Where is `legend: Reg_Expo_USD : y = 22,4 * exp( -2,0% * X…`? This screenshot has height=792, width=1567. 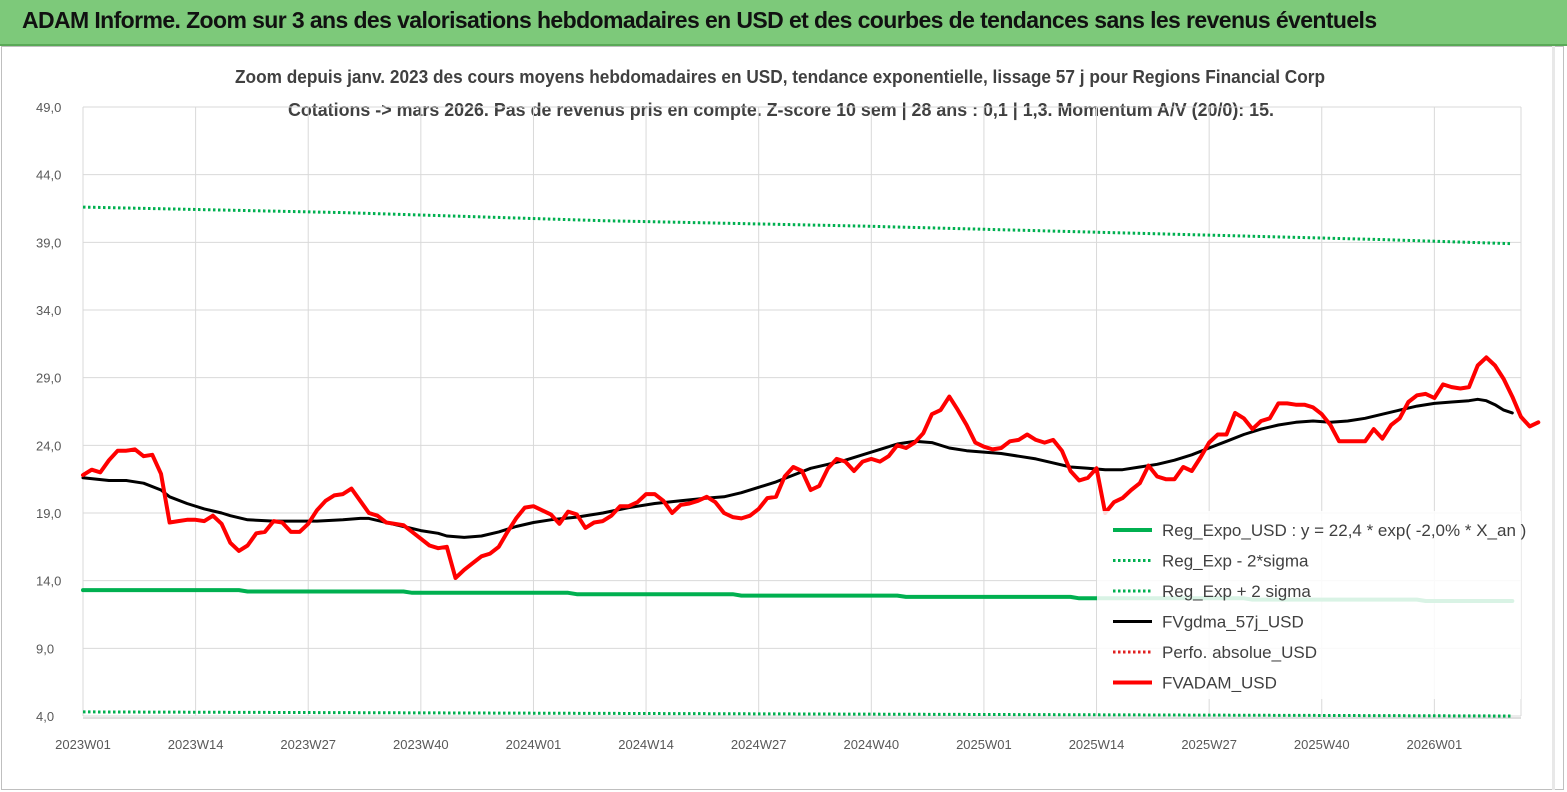 legend: Reg_Expo_USD : y = 22,4 * exp( -2,0% * X… is located at coordinates (1311, 605).